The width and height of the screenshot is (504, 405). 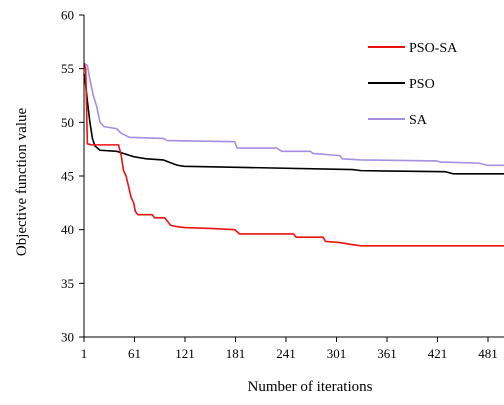 What do you see at coordinates (418, 120) in the screenshot?
I see `legend-label-sa: SA` at bounding box center [418, 120].